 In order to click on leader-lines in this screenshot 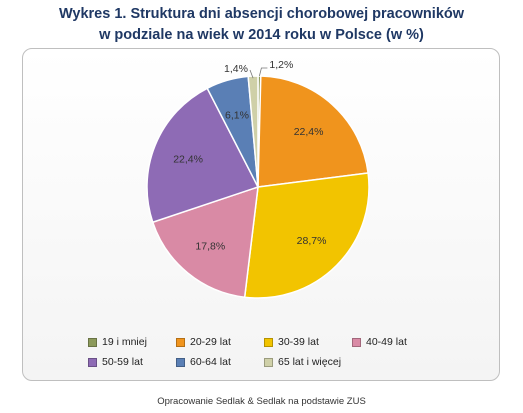, I will do `click(258, 73)`.